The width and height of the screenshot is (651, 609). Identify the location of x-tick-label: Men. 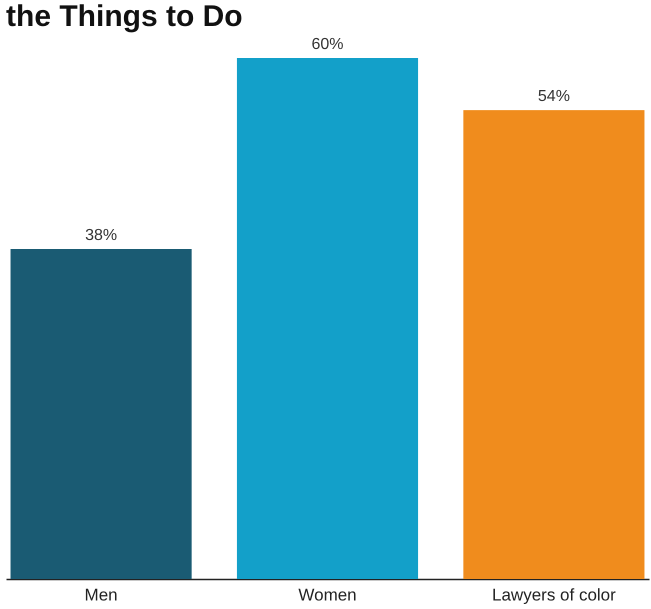
(101, 595).